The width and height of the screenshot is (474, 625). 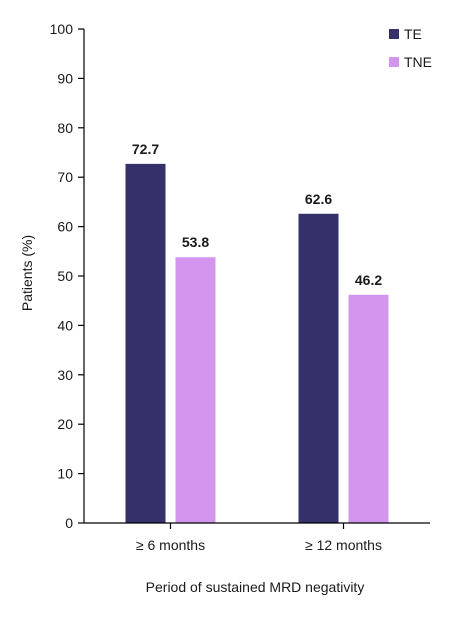 I want to click on x-axis-ticks: ≥ 6 months ≥ 12 months, so click(x=259, y=538).